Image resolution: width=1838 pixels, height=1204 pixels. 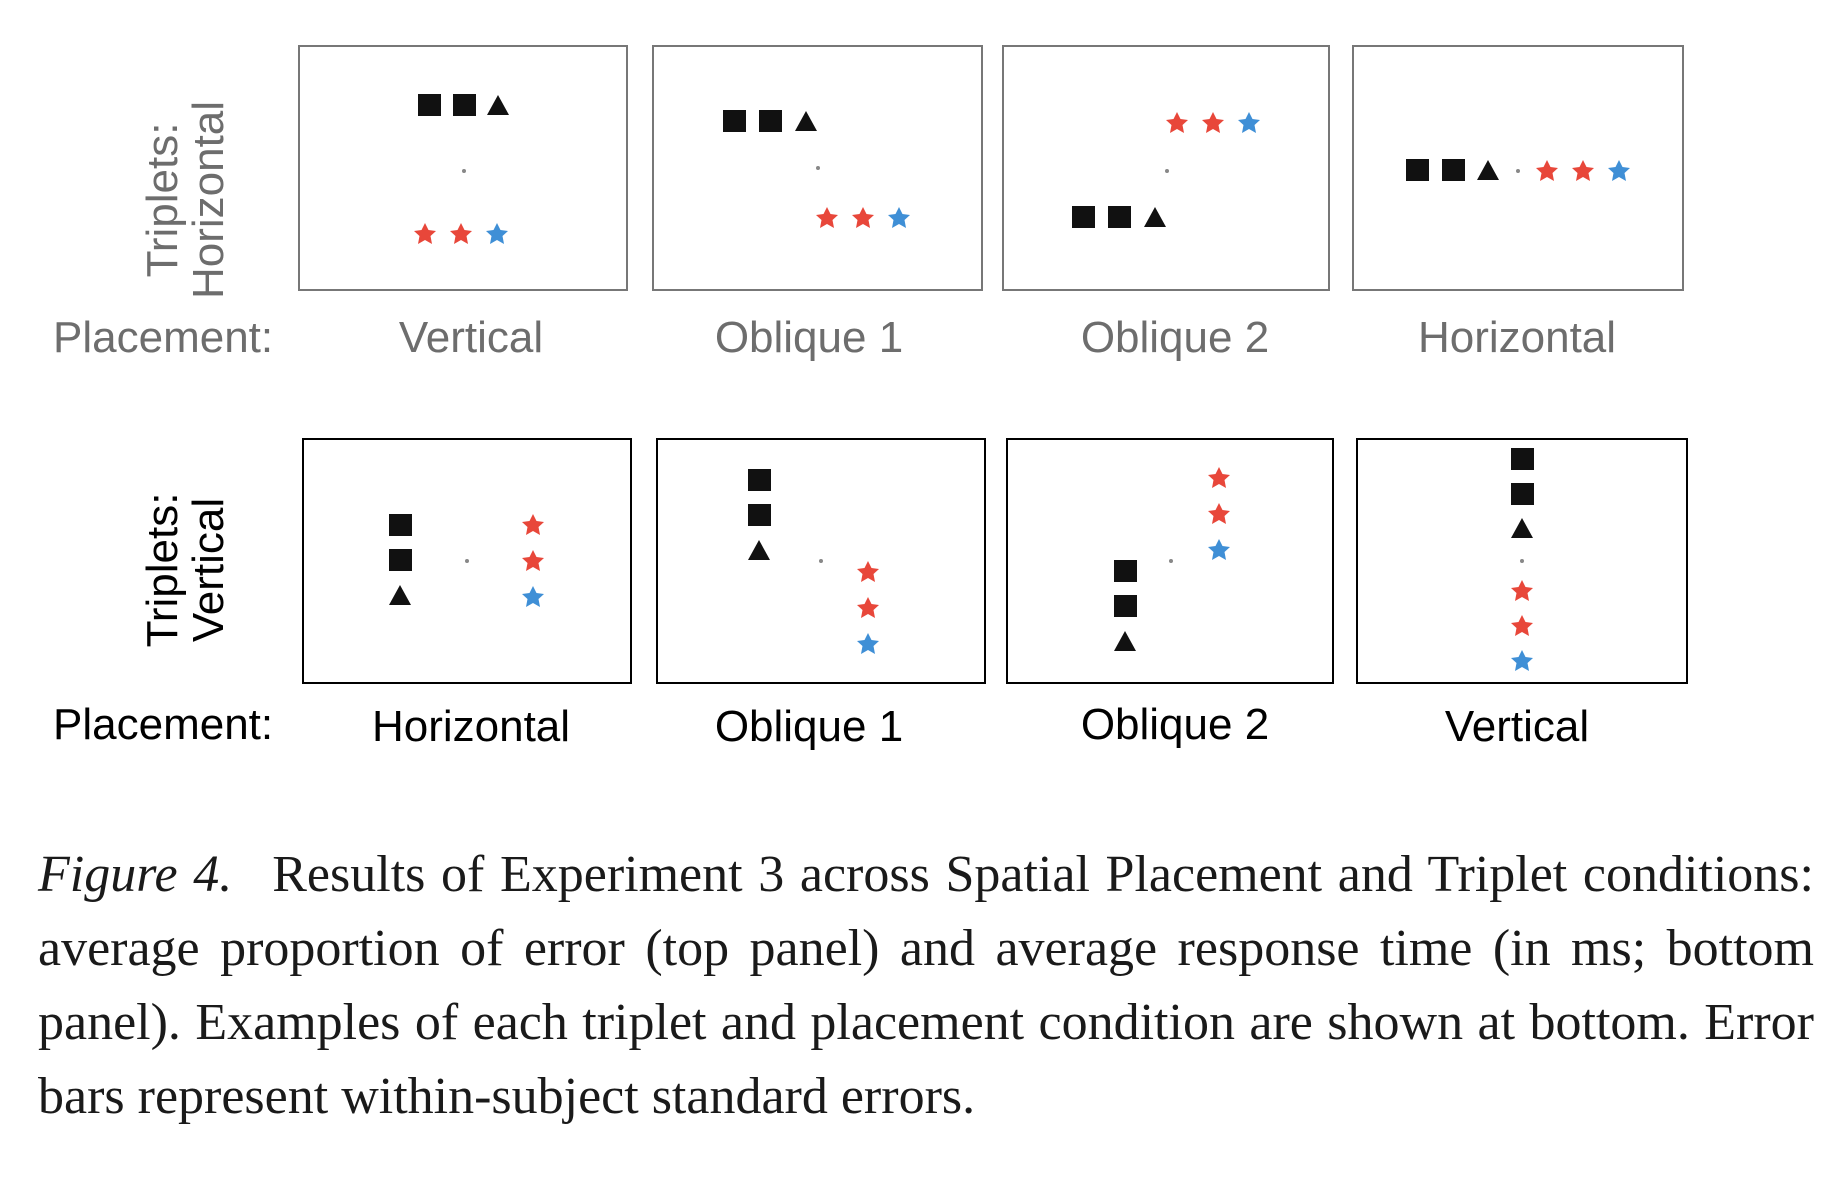 I want to click on condition-label-top-4: Horizontal, so click(x=1517, y=337).